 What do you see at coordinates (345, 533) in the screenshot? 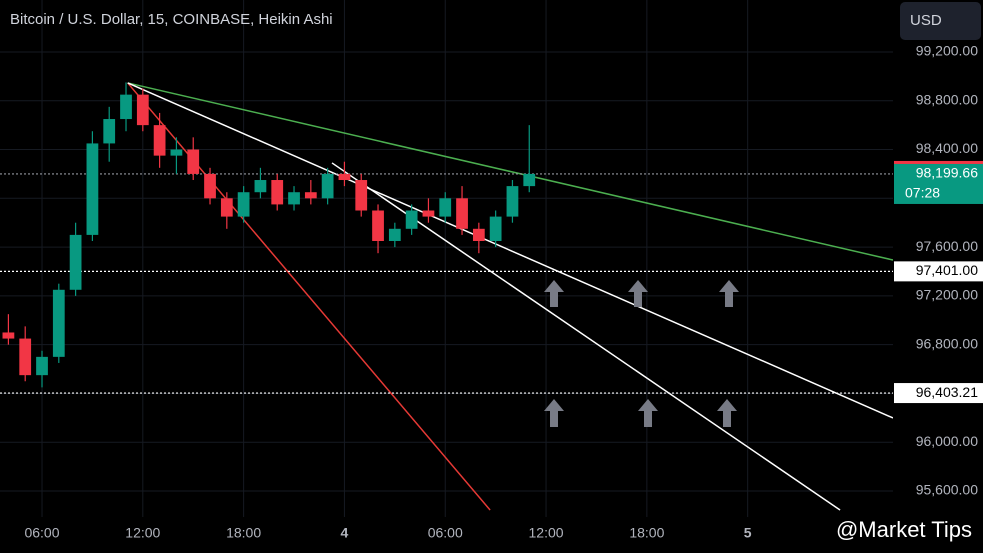
I see `x-tick-label: 4` at bounding box center [345, 533].